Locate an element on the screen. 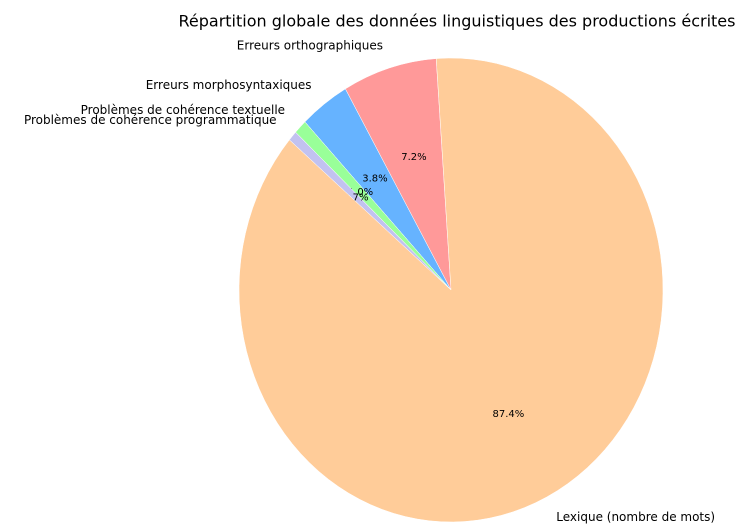 Image resolution: width=744 pixels, height=524 pixels. pie-slice is located at coordinates (398, 174).